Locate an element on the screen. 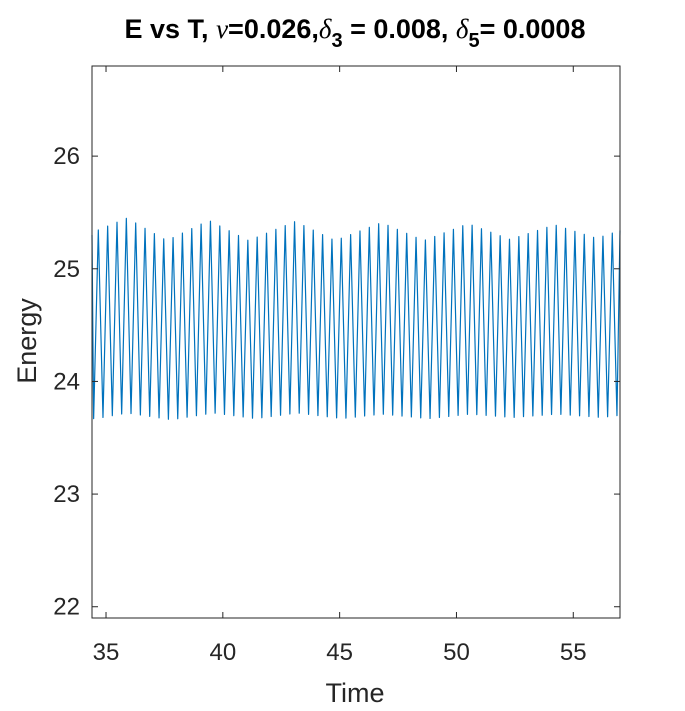 The height and width of the screenshot is (711, 685). title-delta5-symbol: δ is located at coordinates (462, 29).